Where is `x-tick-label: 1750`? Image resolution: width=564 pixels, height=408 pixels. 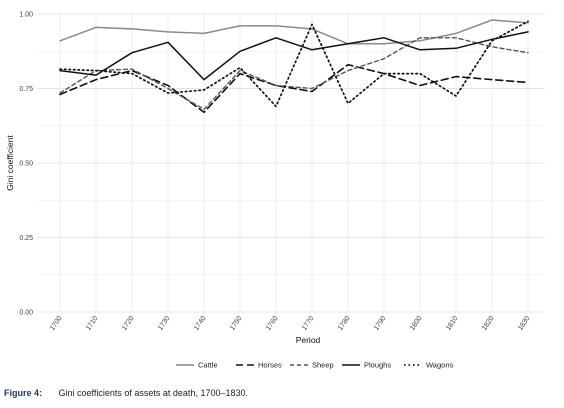 x-tick-label: 1750 is located at coordinates (236, 323).